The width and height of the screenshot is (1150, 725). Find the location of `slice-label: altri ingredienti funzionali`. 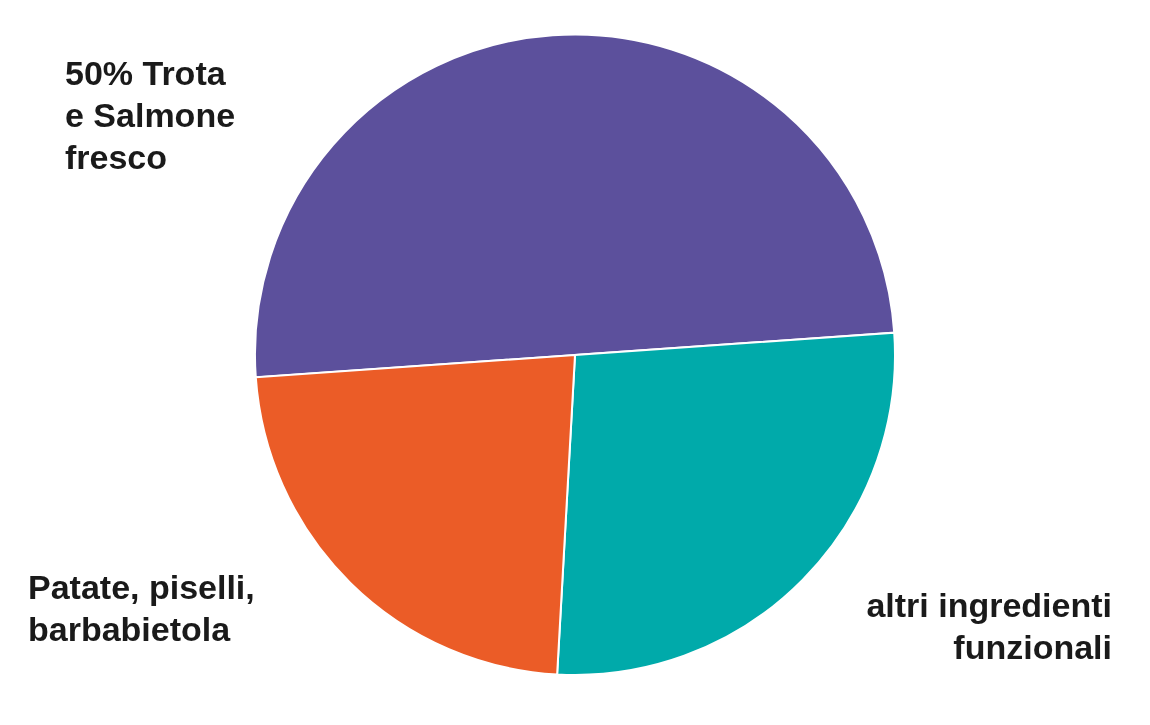

slice-label: altri ingredienti funzionali is located at coordinates (989, 626).